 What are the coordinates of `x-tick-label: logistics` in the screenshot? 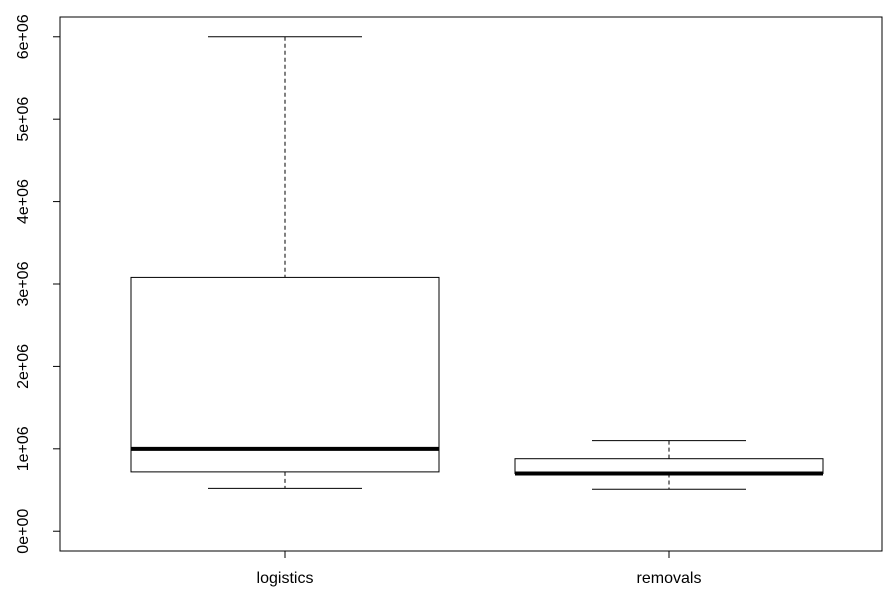 It's located at (285, 578).